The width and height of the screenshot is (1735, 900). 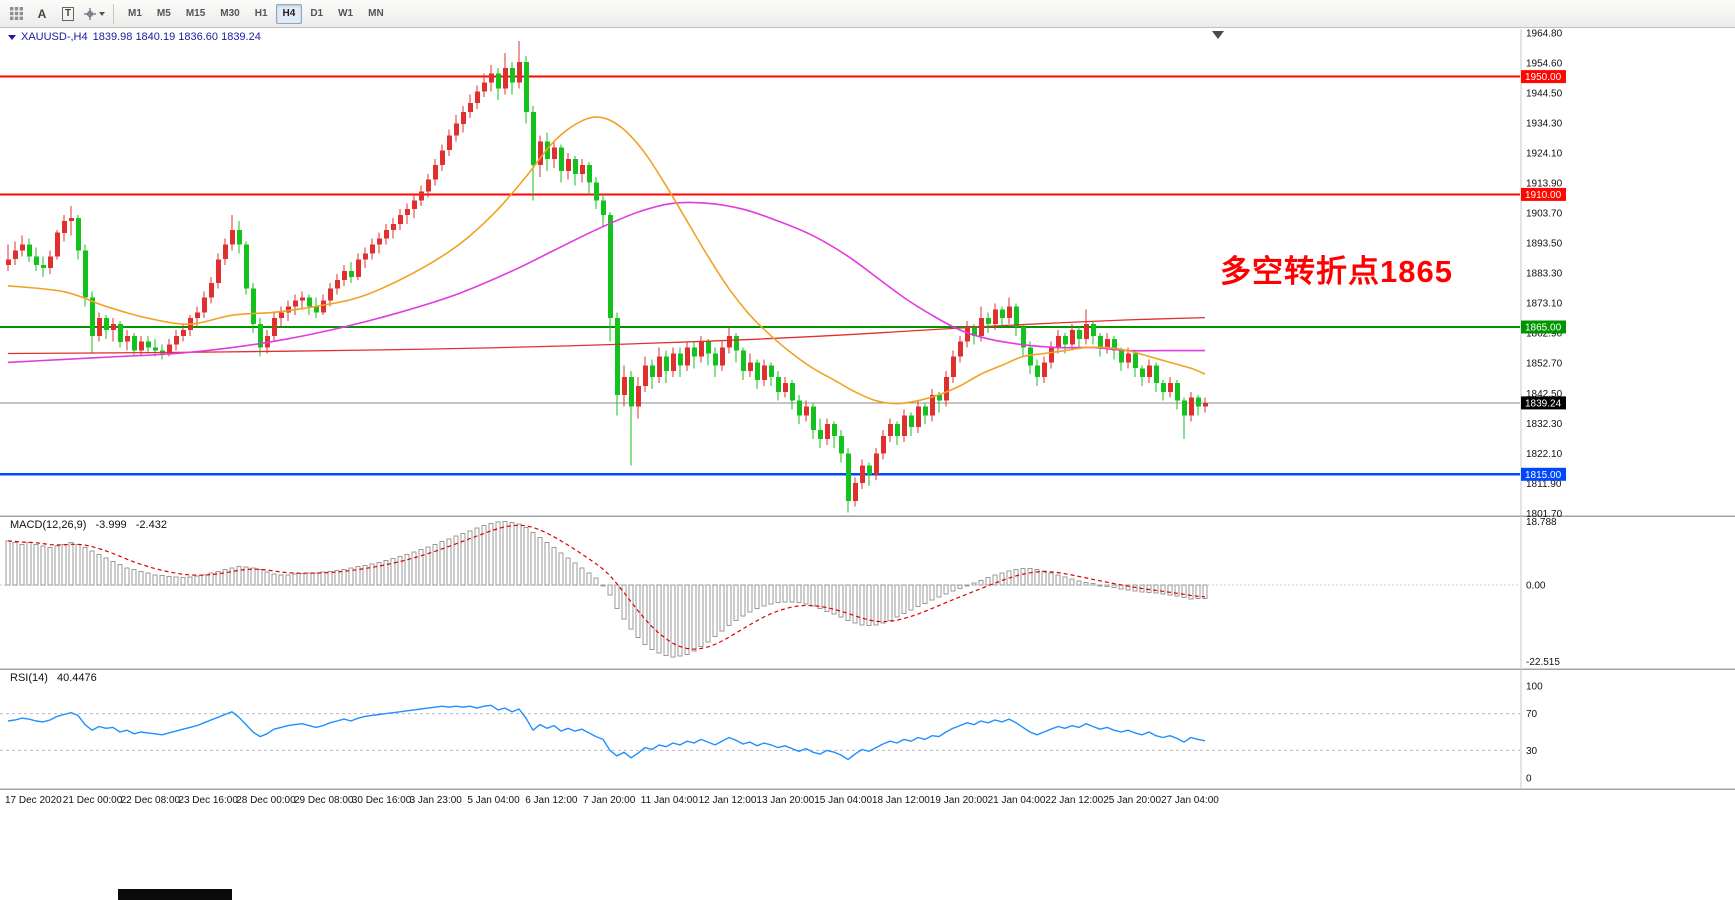 I want to click on svg-text: 18.788, so click(x=1541, y=522).